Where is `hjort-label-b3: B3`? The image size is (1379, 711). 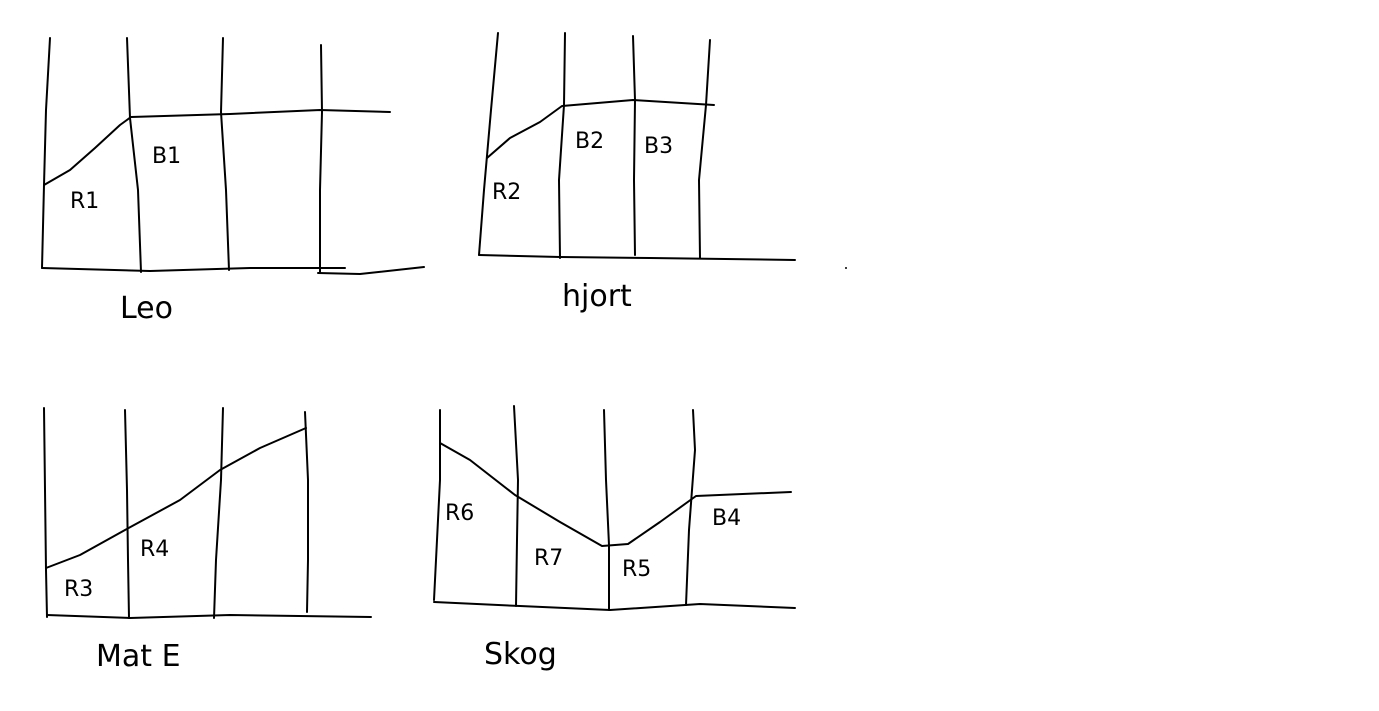
hjort-label-b3: B3 is located at coordinates (658, 146).